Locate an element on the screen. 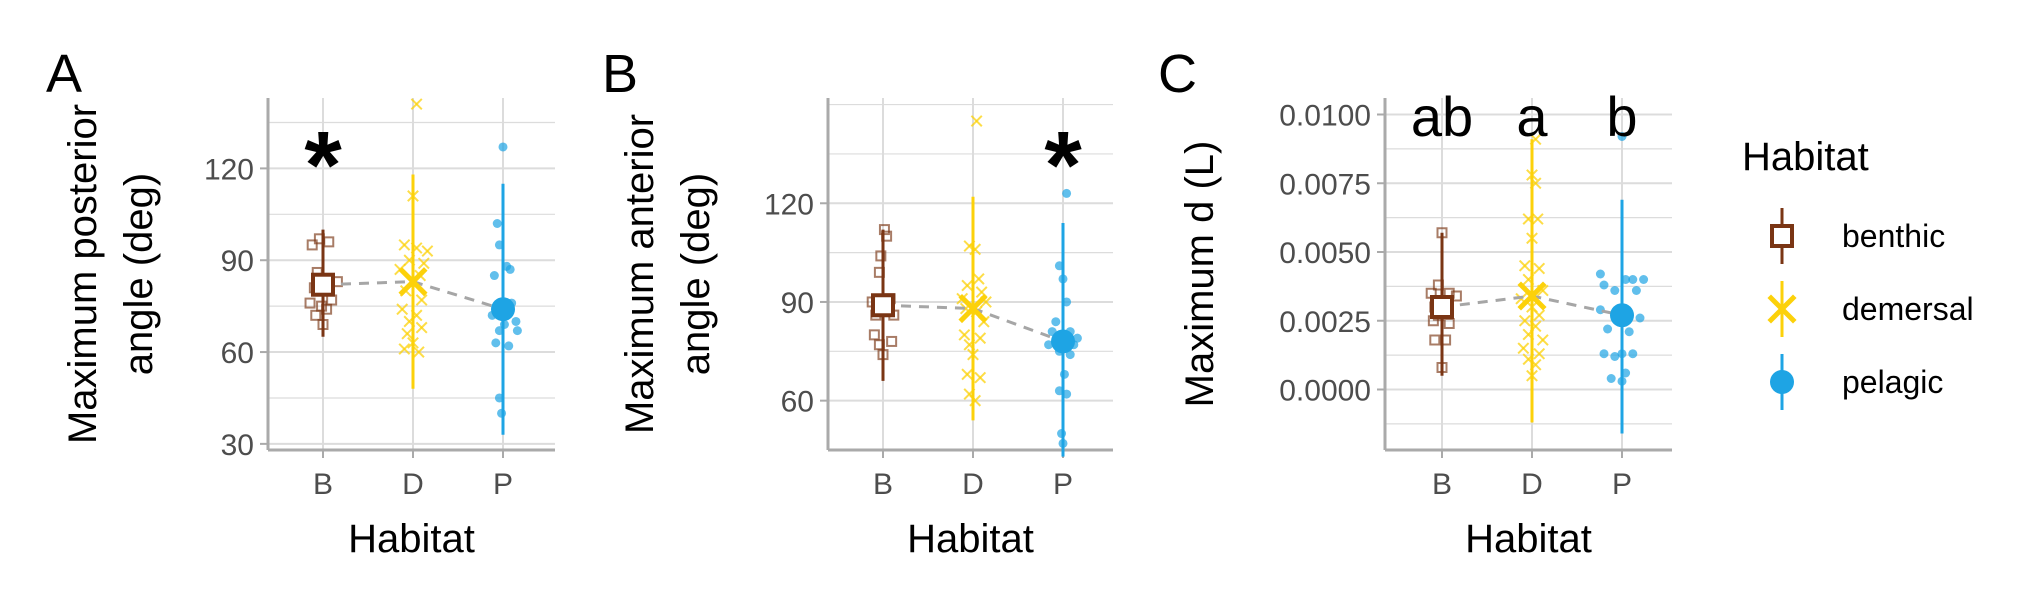 The width and height of the screenshot is (2040, 600). grid is located at coordinates (1528, 274).